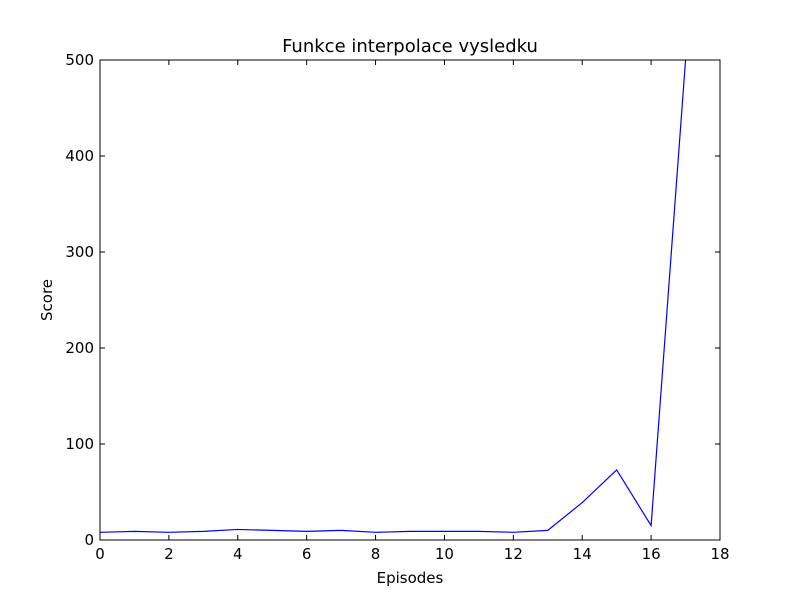 This screenshot has width=800, height=604. What do you see at coordinates (513, 554) in the screenshot?
I see `x-tick-label: 12` at bounding box center [513, 554].